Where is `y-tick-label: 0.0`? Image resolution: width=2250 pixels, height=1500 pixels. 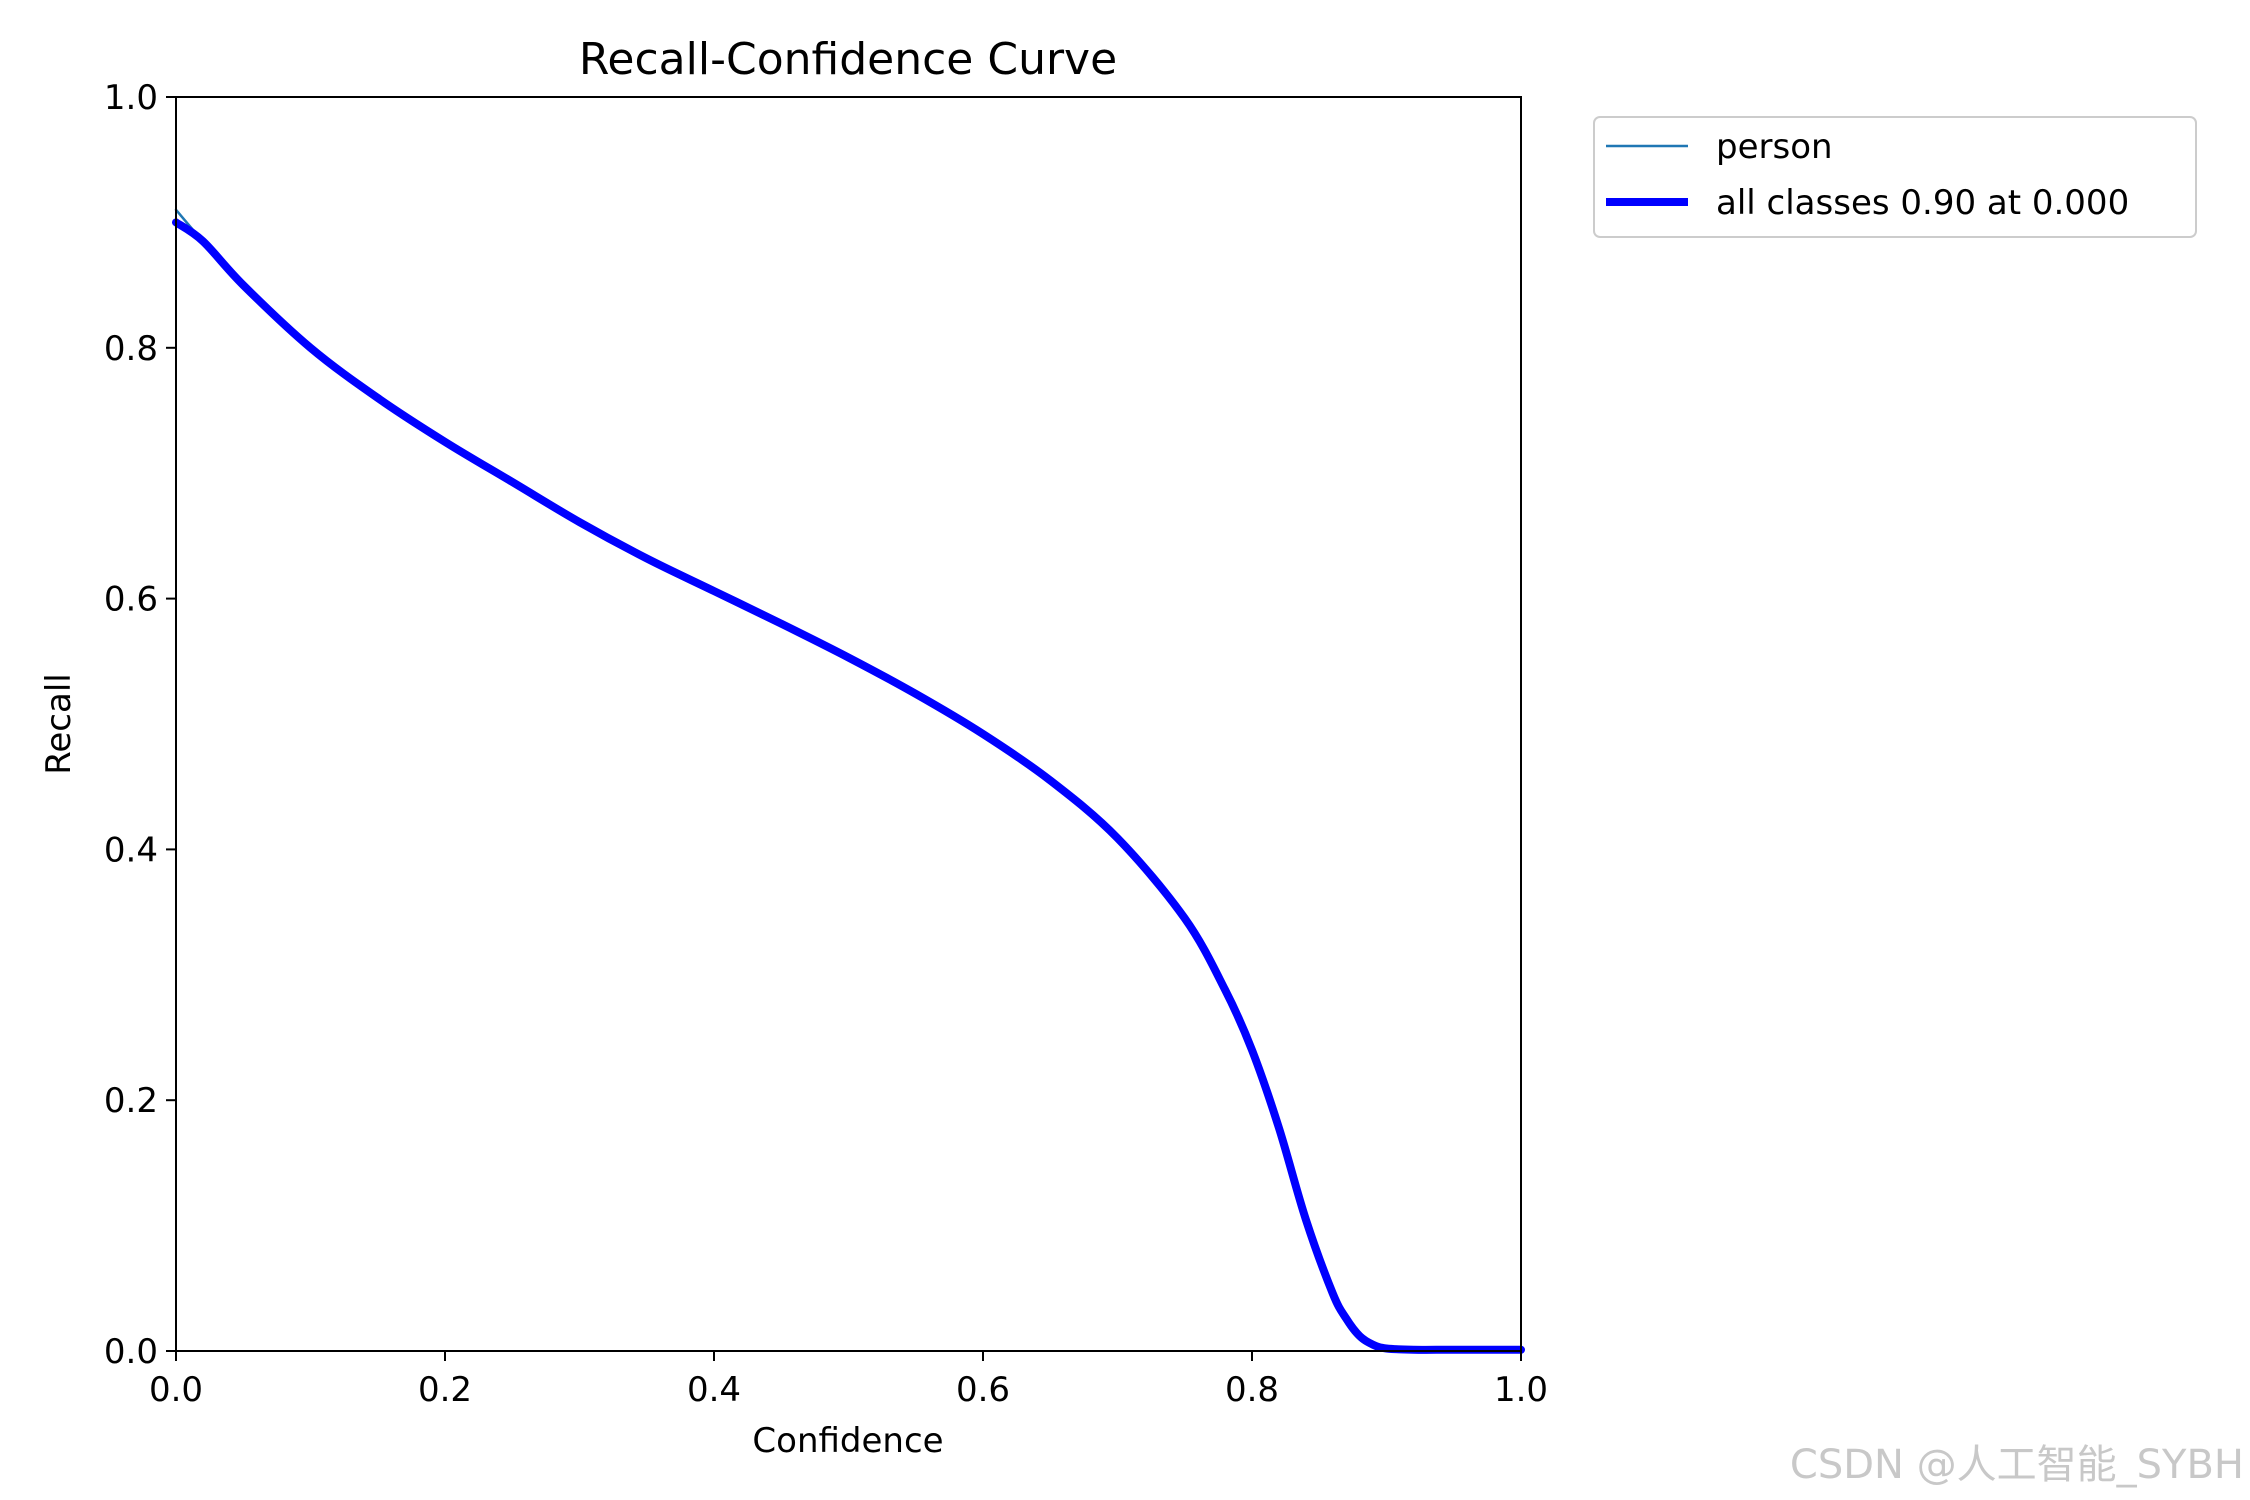
y-tick-label: 0.0 is located at coordinates (131, 1352).